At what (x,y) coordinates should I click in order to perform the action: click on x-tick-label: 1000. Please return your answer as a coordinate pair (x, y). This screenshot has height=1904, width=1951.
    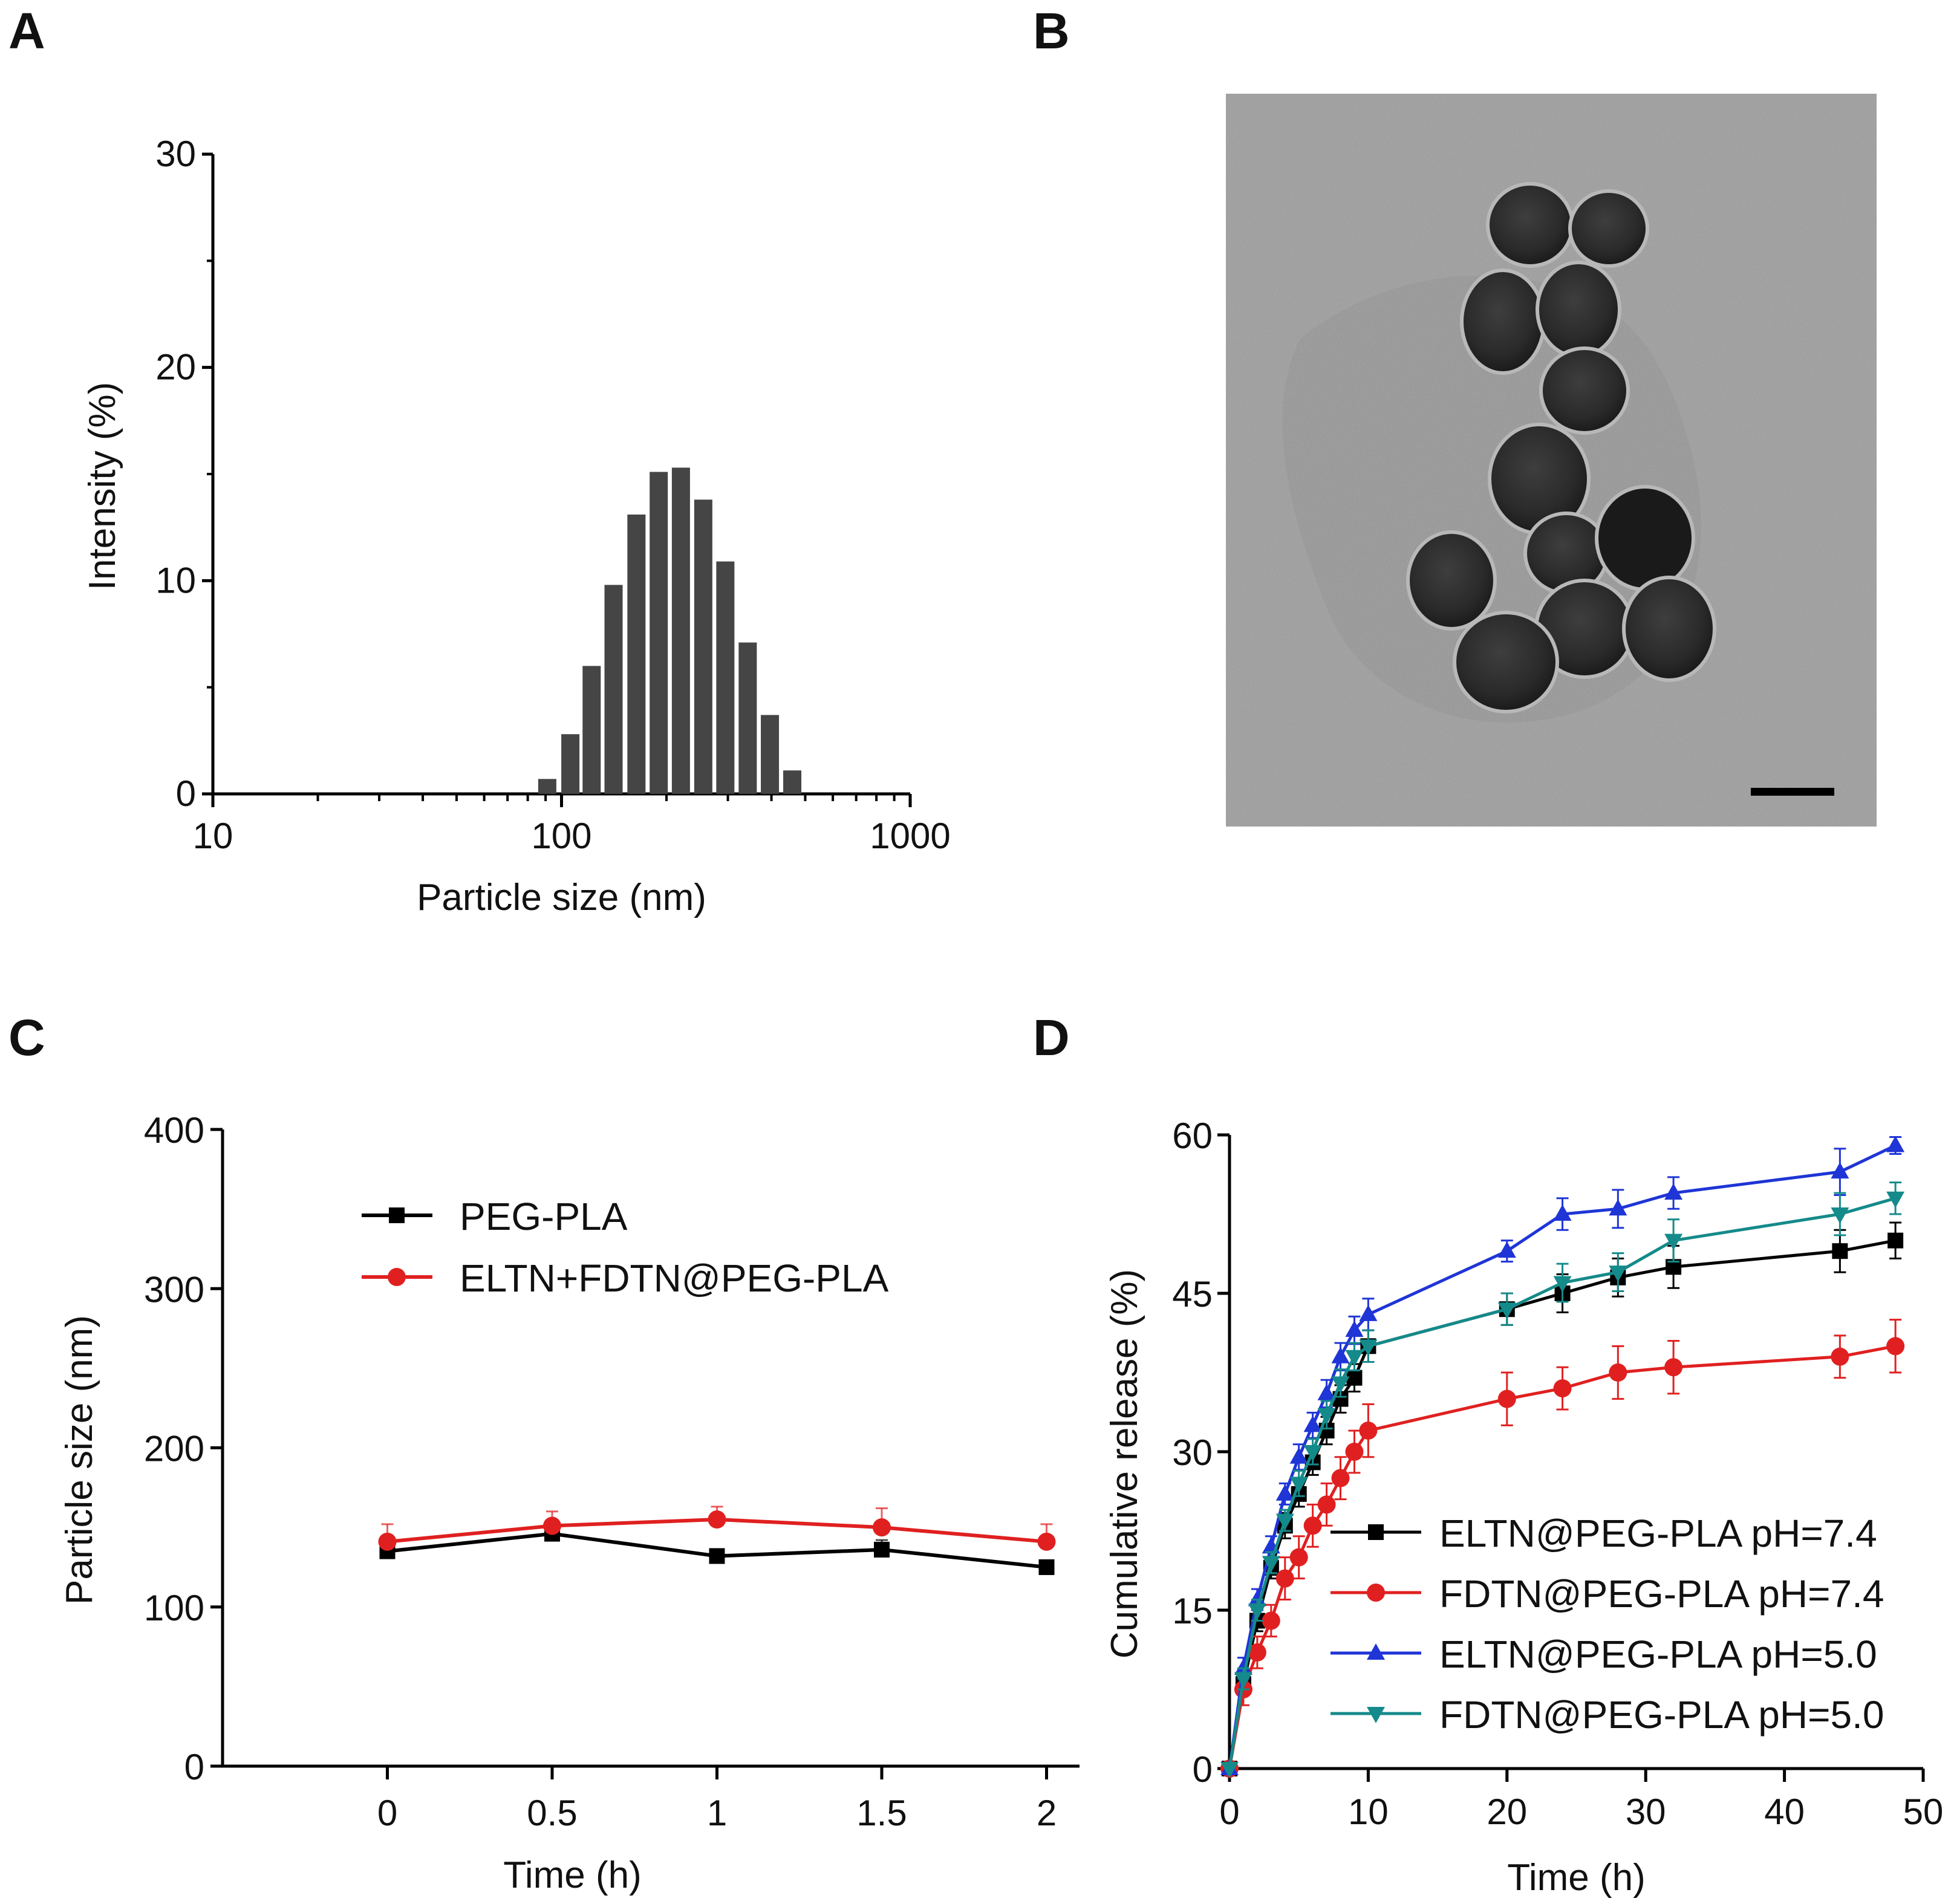
    Looking at the image, I should click on (910, 836).